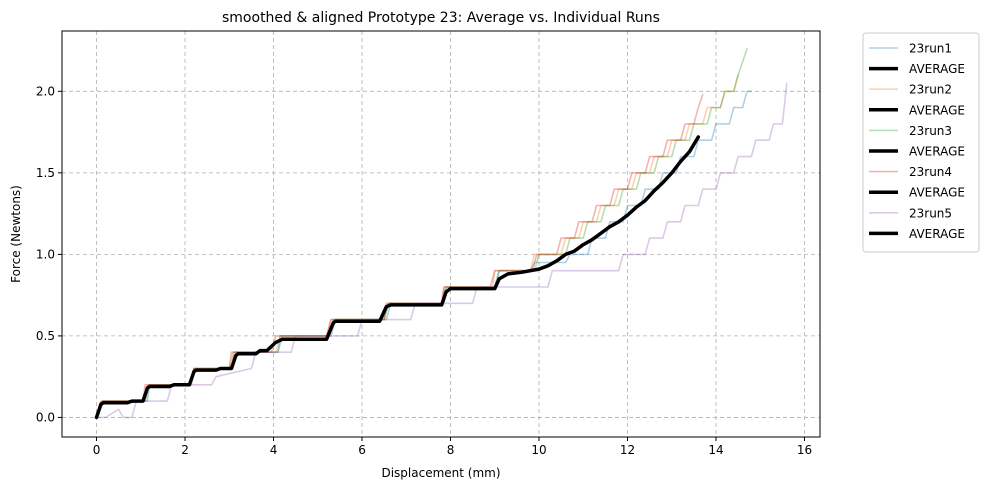  I want to click on x-axis: 0 2 4 6 8 10 12 14 16, so click(452, 447).